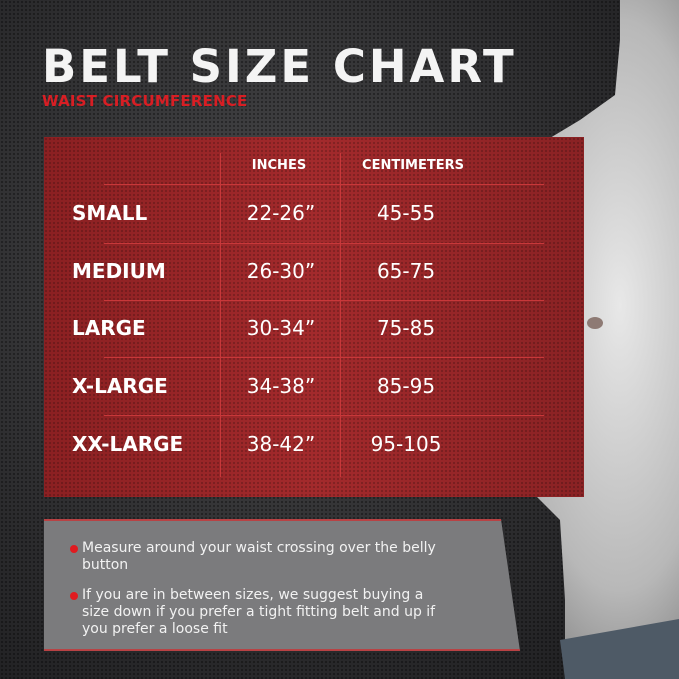  Describe the element at coordinates (413, 165) in the screenshot. I see `column-header-centimeters: CENTIMETERS` at that location.